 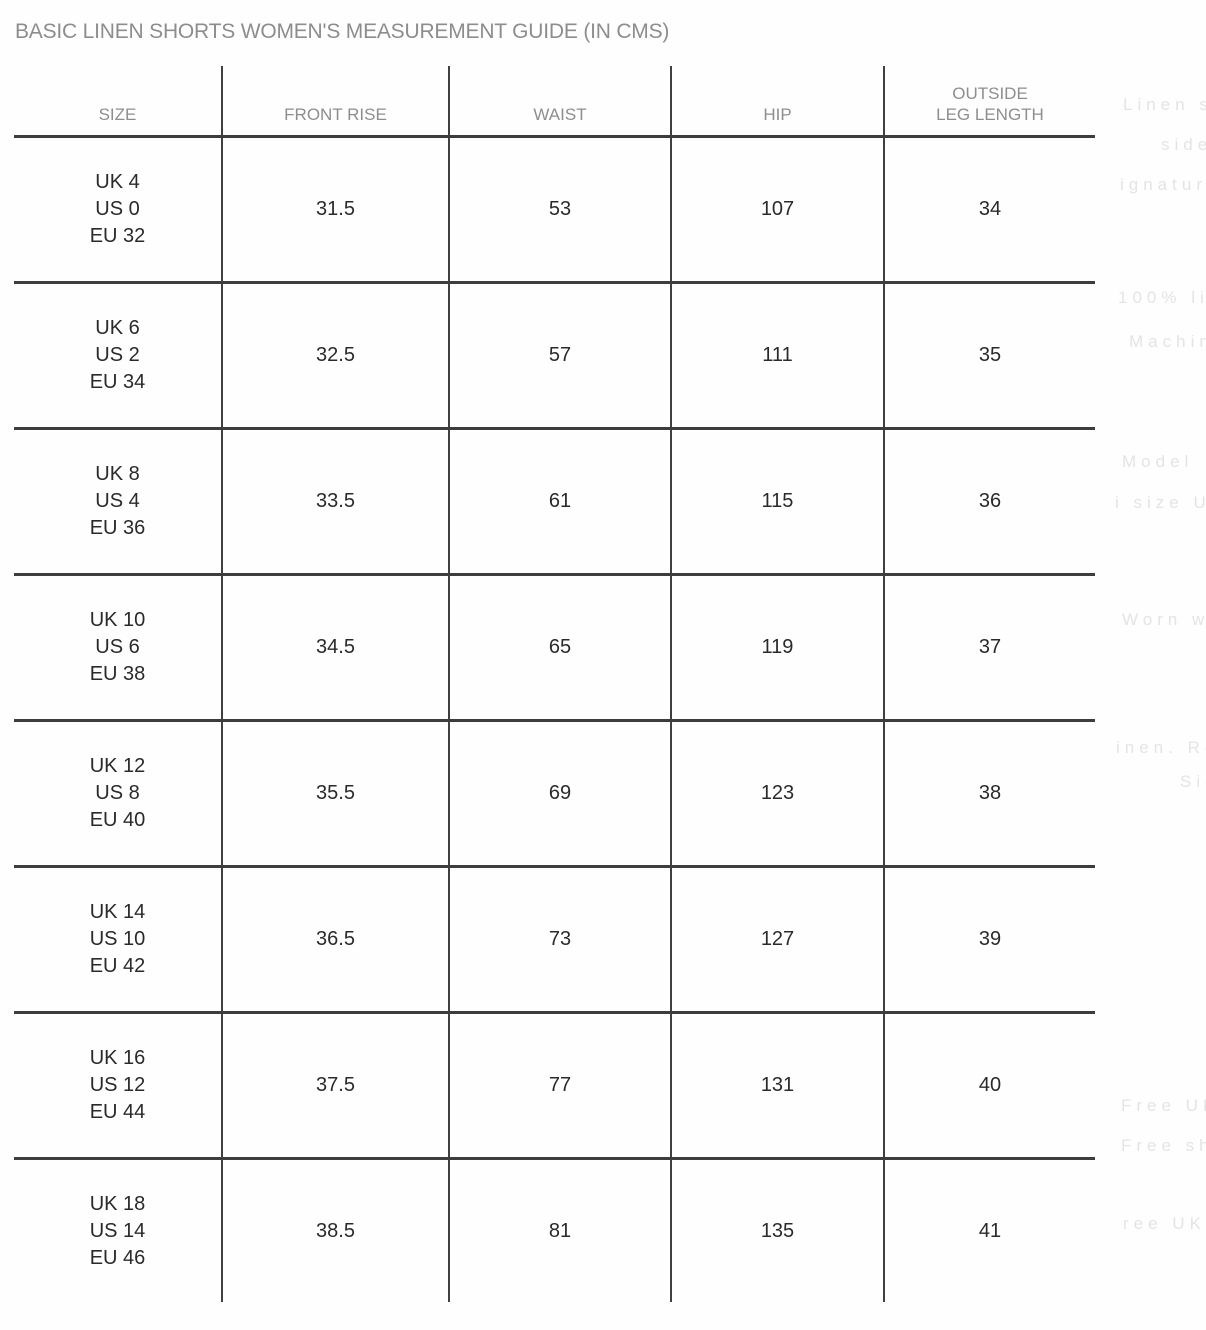 I want to click on front-rise-cell: 37.5, so click(x=335, y=1086).